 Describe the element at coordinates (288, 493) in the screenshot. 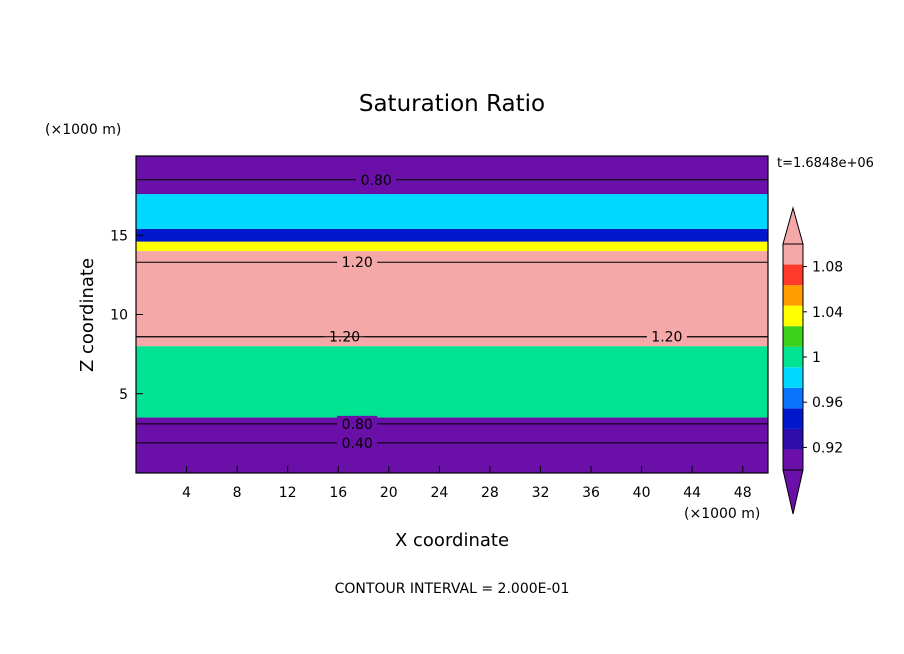

I see `x-tick-label-2: 12` at that location.